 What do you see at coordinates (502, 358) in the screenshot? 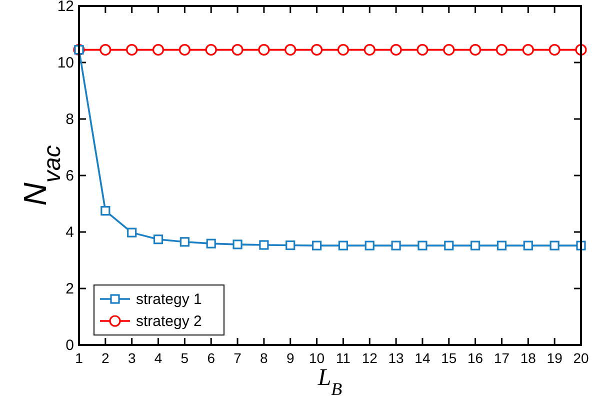
I see `x-tick-label: 17` at bounding box center [502, 358].